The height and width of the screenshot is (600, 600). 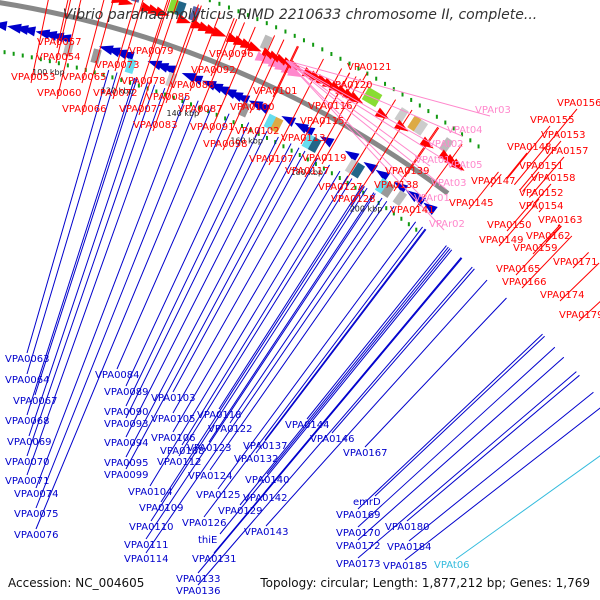 I want to click on gene-label-reverse: VPA0069, so click(x=29, y=442).